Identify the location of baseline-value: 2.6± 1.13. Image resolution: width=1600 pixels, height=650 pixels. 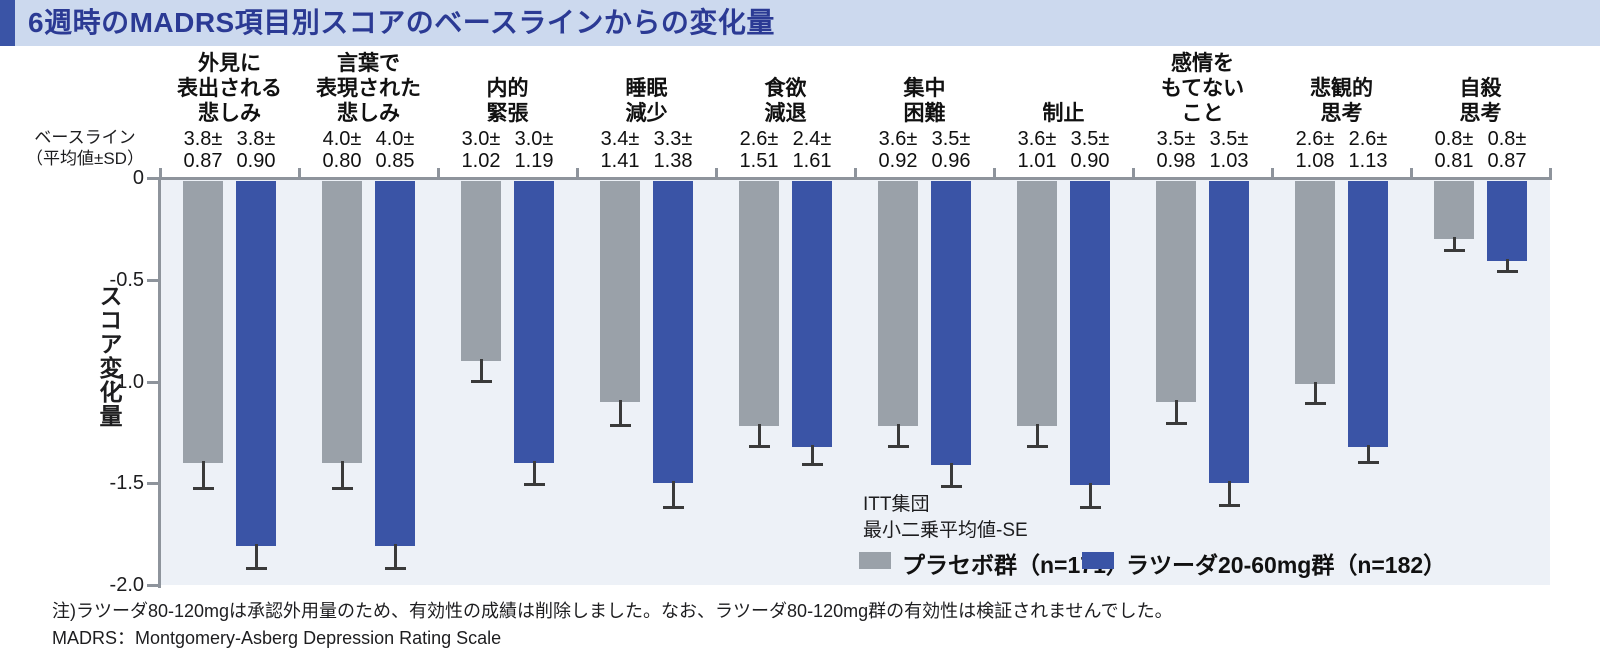
(1368, 150).